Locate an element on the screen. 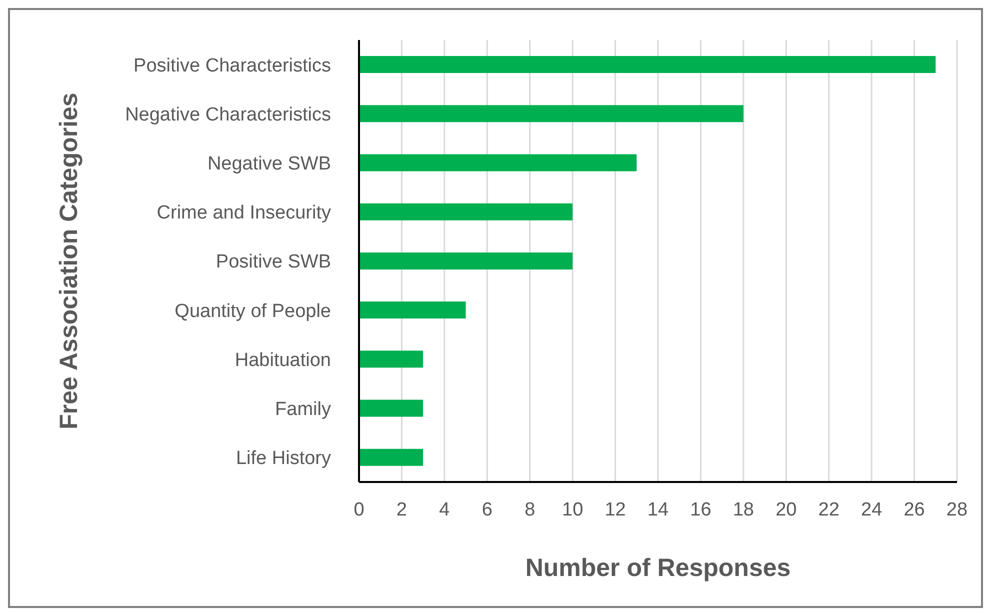 This screenshot has height=614, width=989. y-tick-label: Negative Characteristics is located at coordinates (228, 115).